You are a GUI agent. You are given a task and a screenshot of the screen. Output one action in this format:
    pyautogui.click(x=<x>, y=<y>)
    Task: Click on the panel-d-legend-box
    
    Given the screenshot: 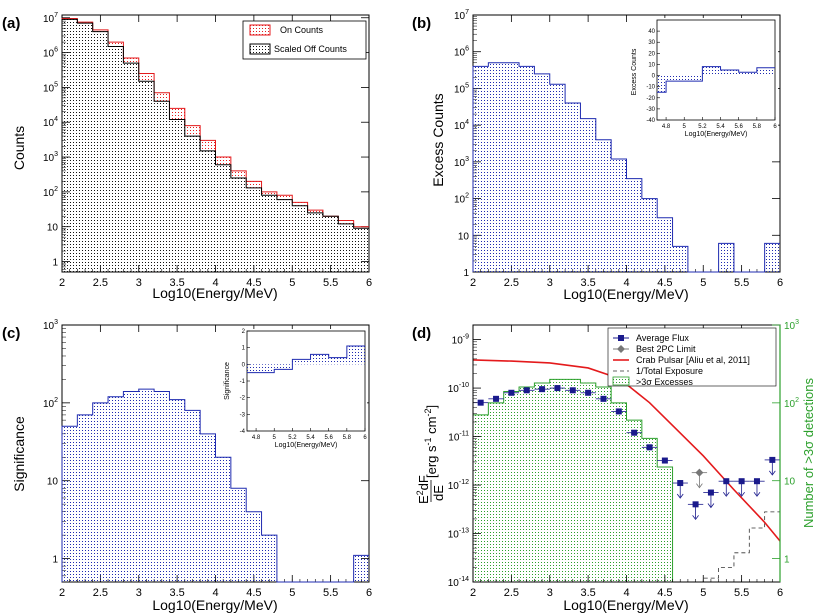 What is the action you would take?
    pyautogui.click(x=692, y=357)
    